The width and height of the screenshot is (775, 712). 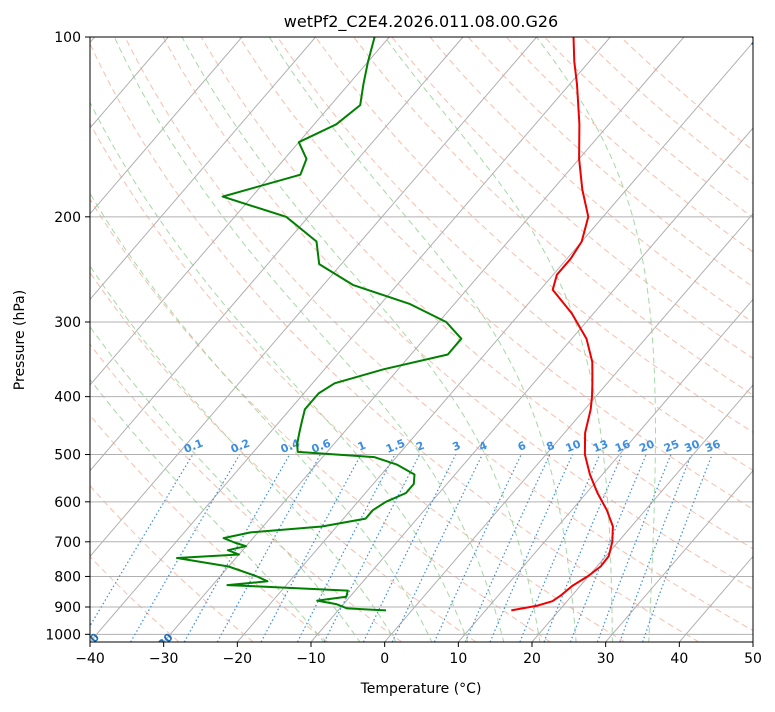 What do you see at coordinates (67, 38) in the screenshot?
I see `y-tick-label: 100` at bounding box center [67, 38].